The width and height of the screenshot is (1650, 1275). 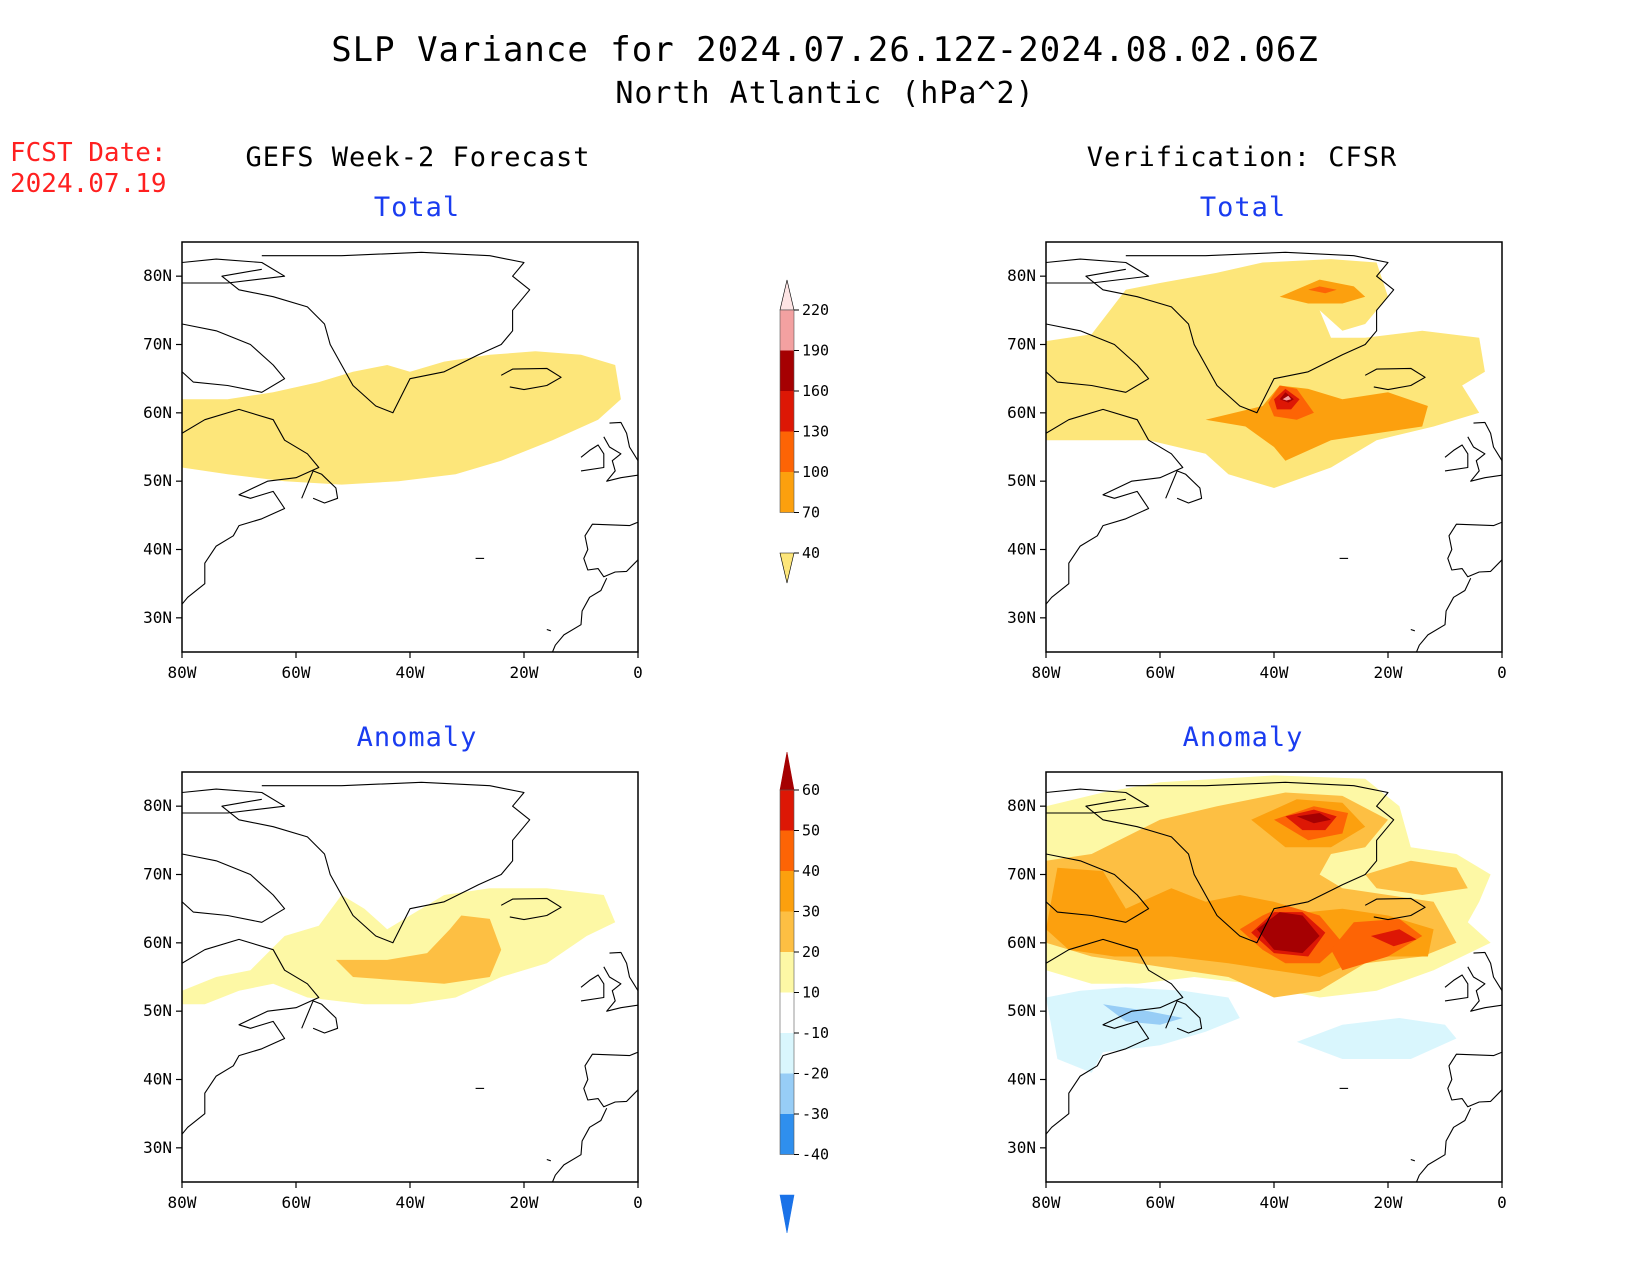 I want to click on colorbar-label: 40, so click(x=811, y=553).